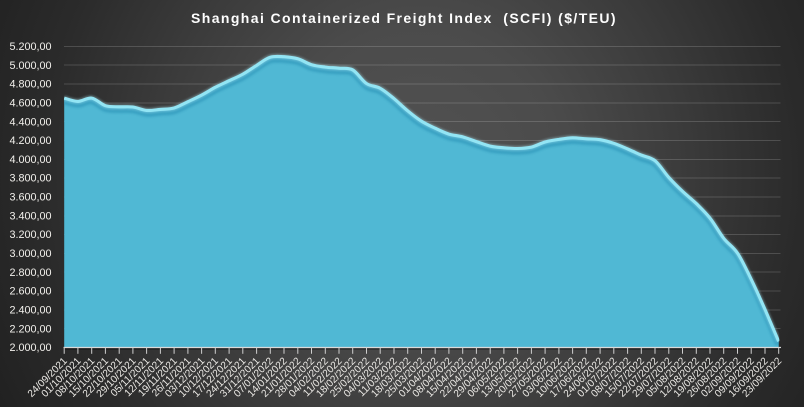 The image size is (804, 407). I want to click on svg-text: 5.000,00, so click(30, 66).